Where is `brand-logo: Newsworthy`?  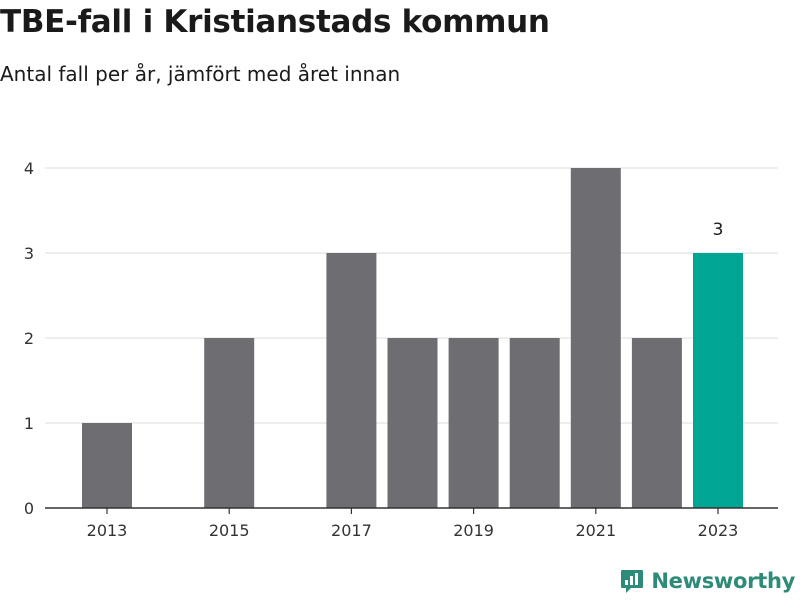 brand-logo: Newsworthy is located at coordinates (707, 581).